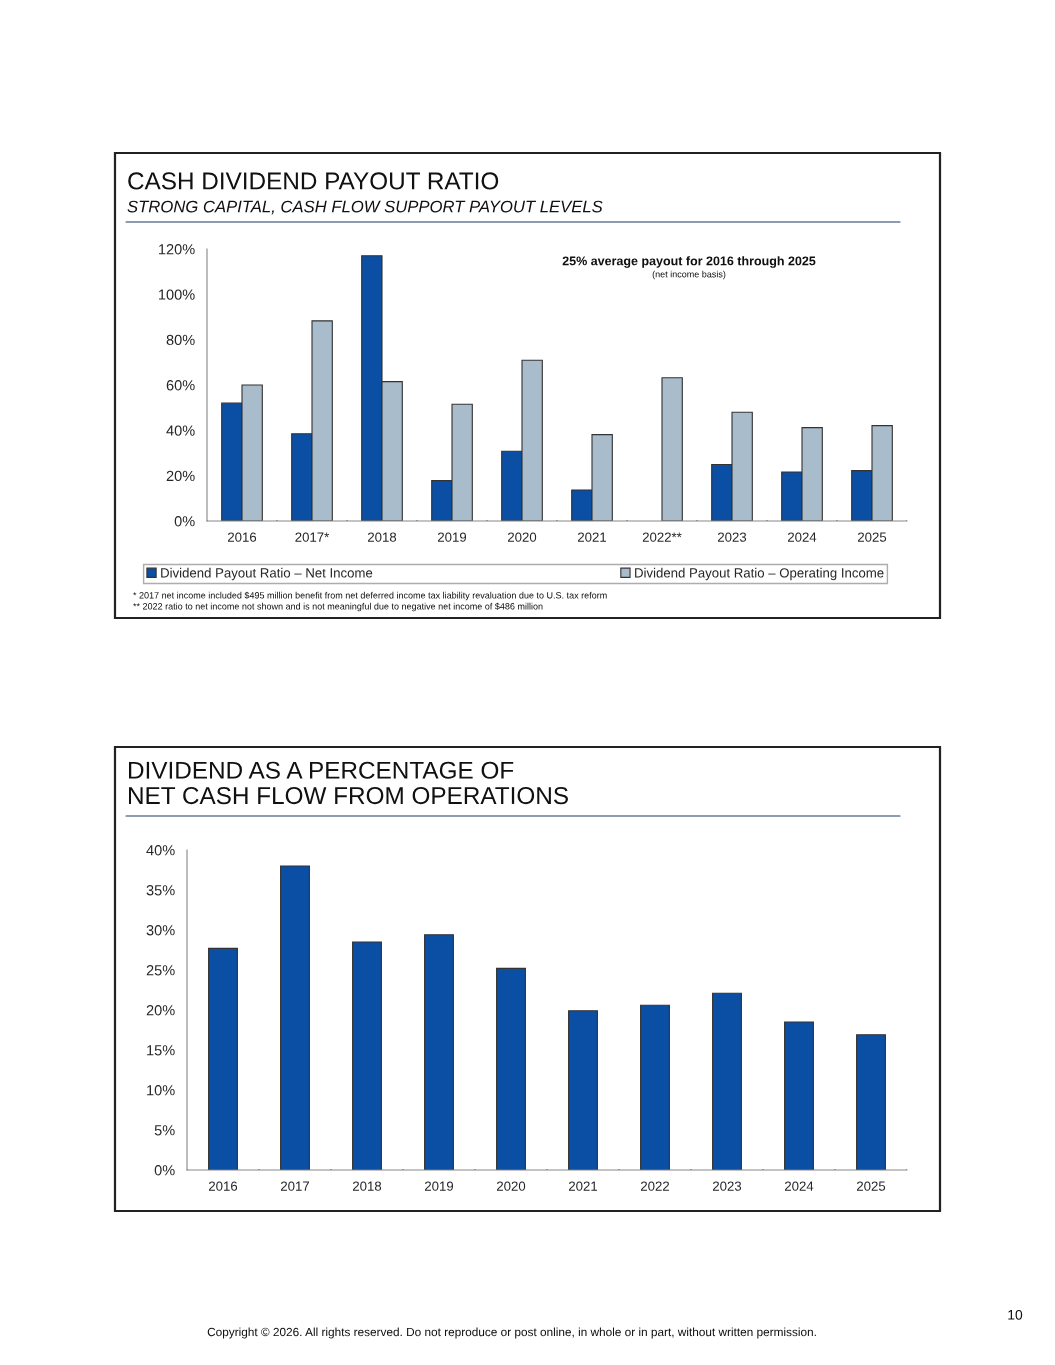  Describe the element at coordinates (689, 275) in the screenshot. I see `annotation: (net income basis)` at that location.